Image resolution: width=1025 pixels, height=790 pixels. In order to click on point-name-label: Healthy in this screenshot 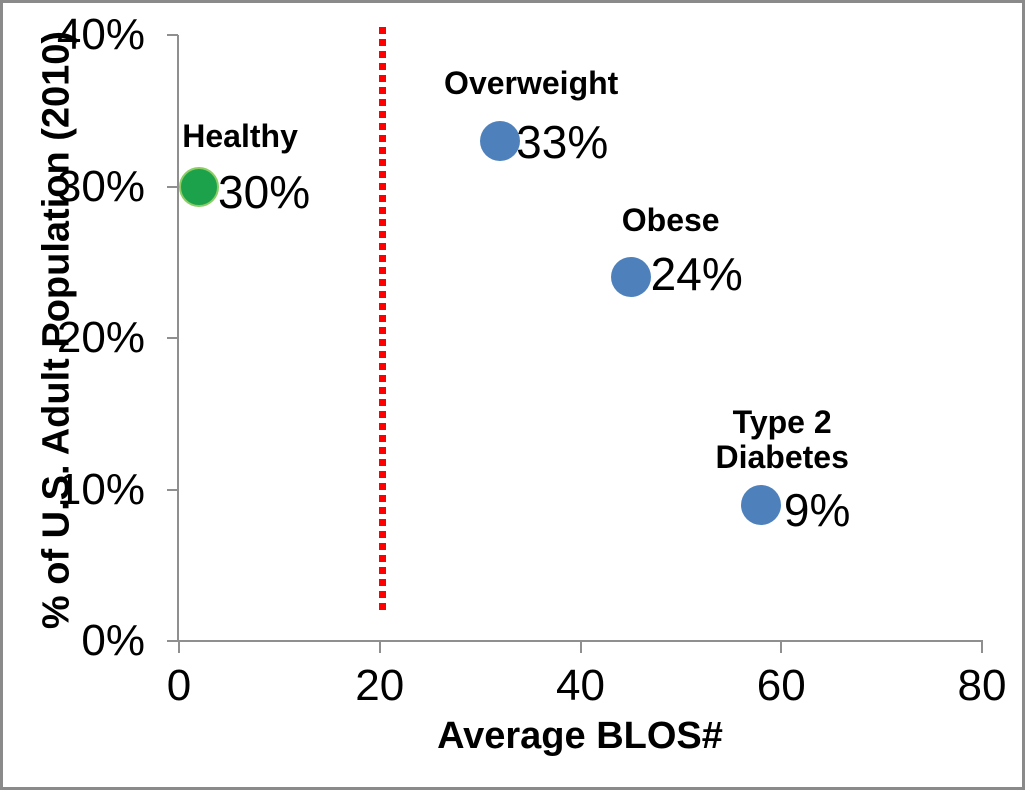, I will do `click(240, 135)`.